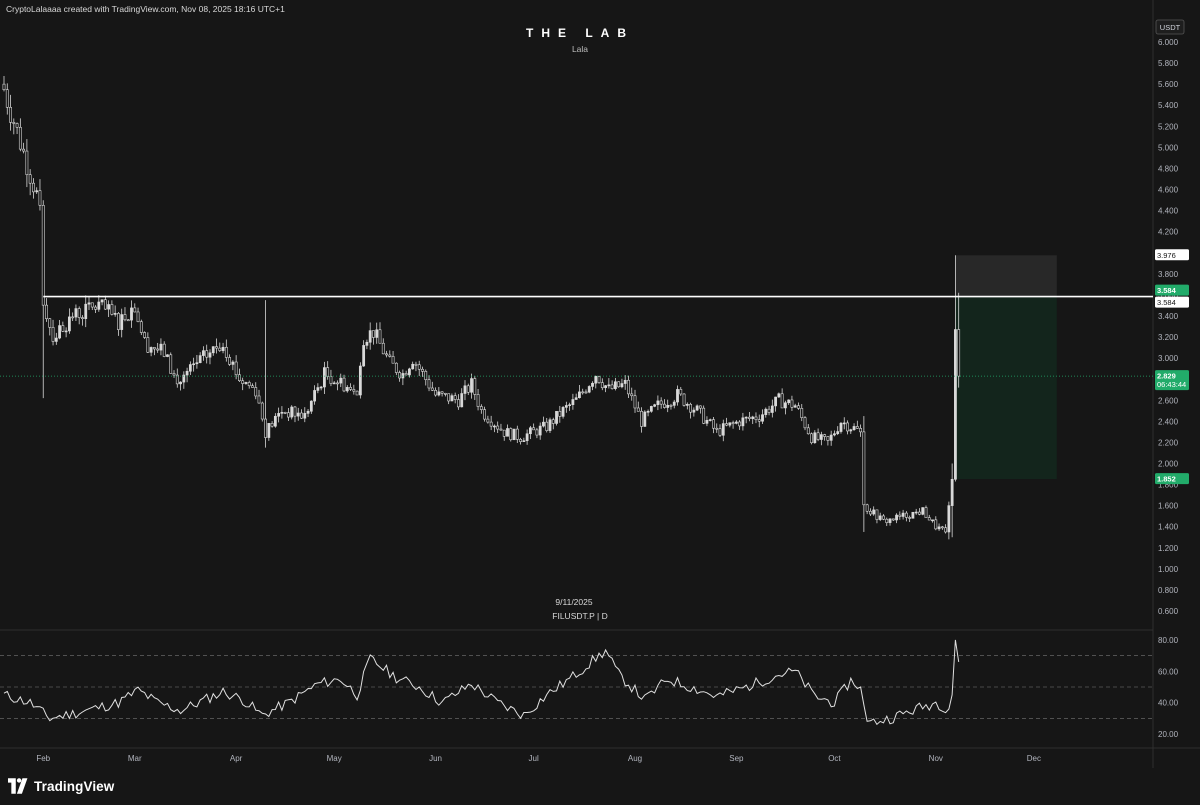 The width and height of the screenshot is (1200, 805). What do you see at coordinates (74, 786) in the screenshot?
I see `tradingview-logo-text: TradingView` at bounding box center [74, 786].